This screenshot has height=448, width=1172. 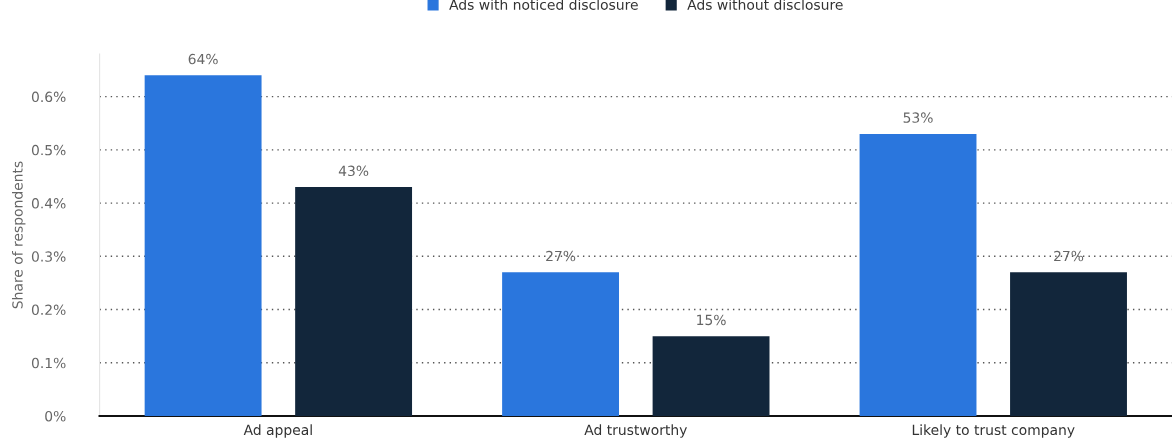 What do you see at coordinates (48, 97) in the screenshot?
I see `y-tick-label: 0.6%` at bounding box center [48, 97].